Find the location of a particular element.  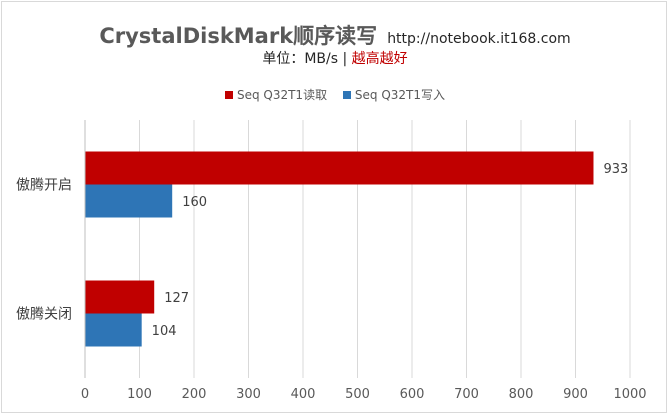

x-tick-label: 400 is located at coordinates (303, 394).